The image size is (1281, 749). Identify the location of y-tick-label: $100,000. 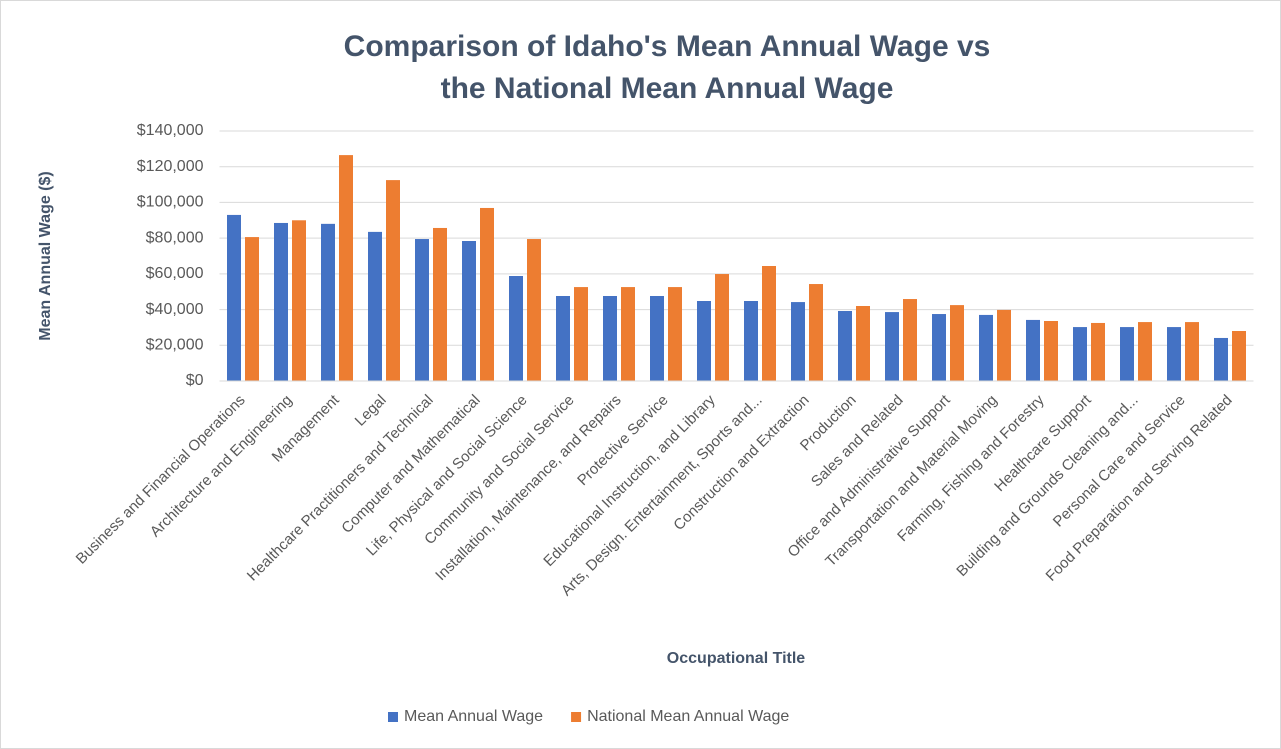
(170, 202).